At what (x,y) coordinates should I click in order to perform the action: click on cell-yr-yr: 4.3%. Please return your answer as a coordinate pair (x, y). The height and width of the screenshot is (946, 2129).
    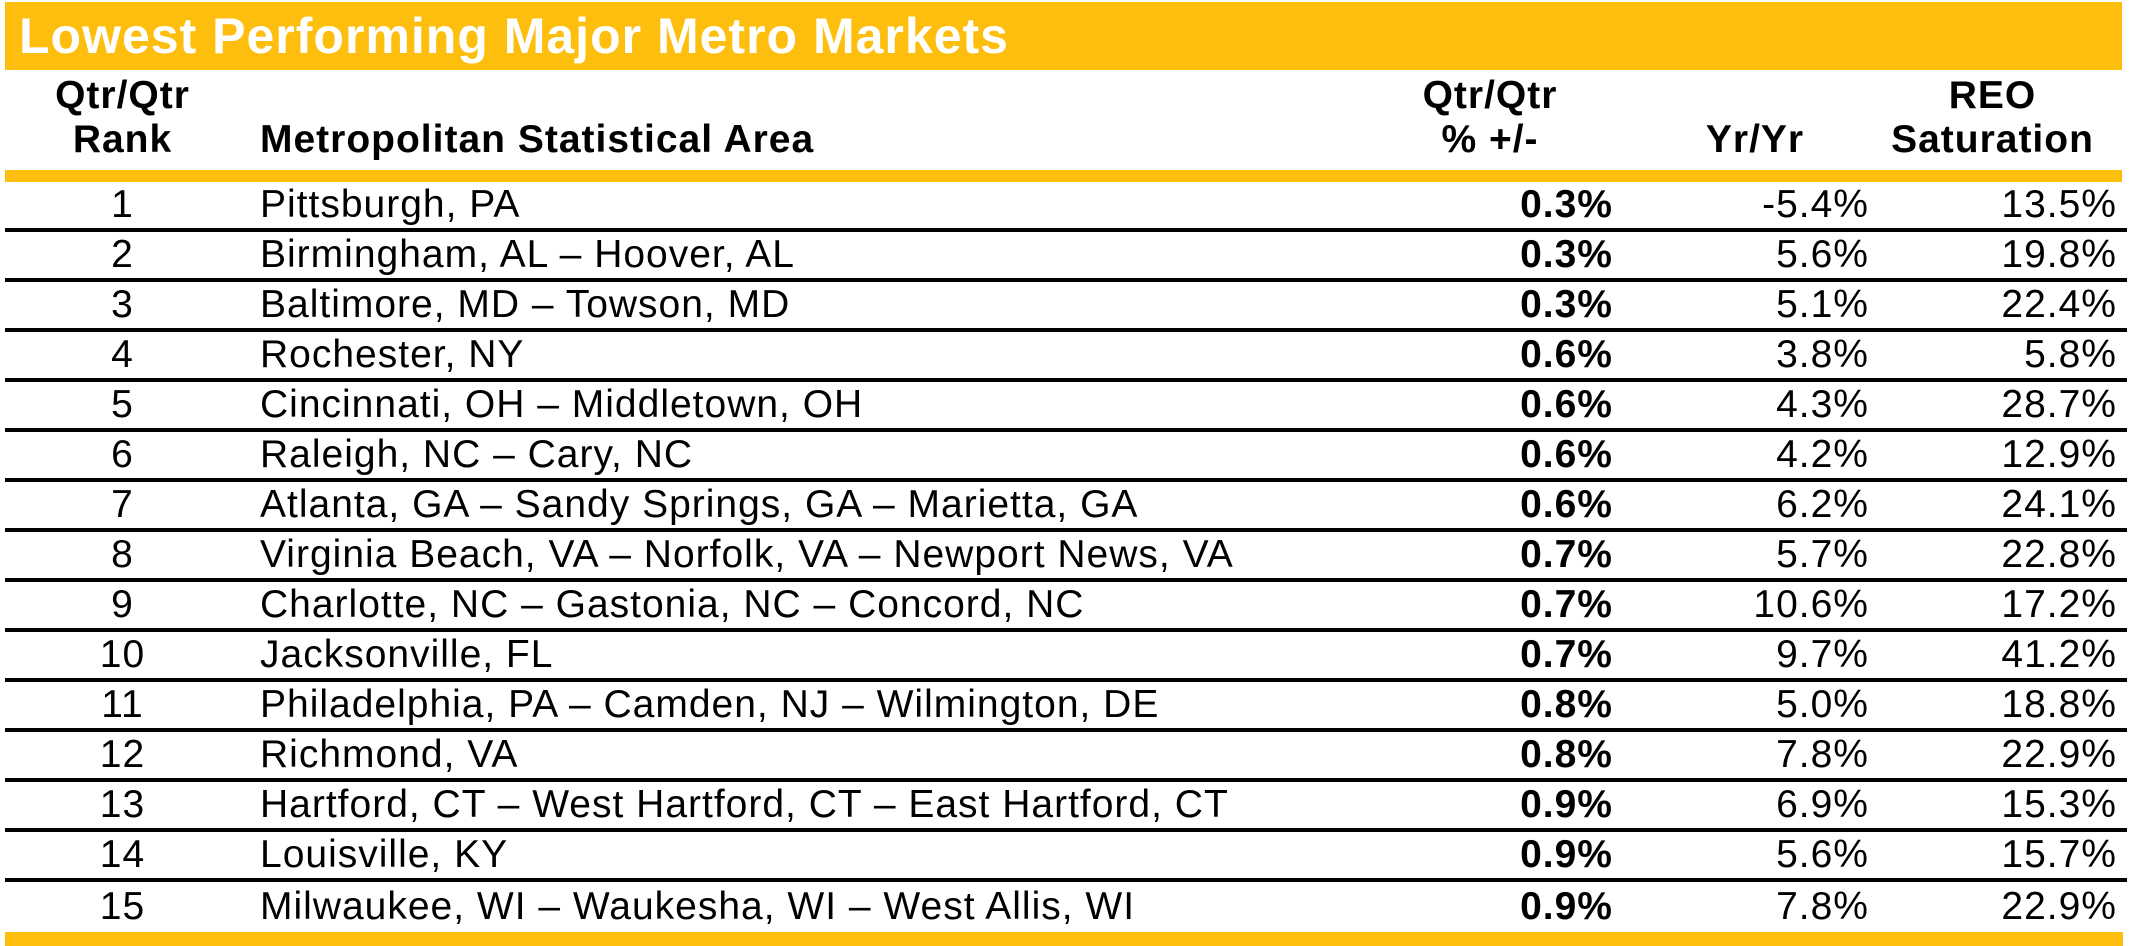
    Looking at the image, I should click on (1822, 404).